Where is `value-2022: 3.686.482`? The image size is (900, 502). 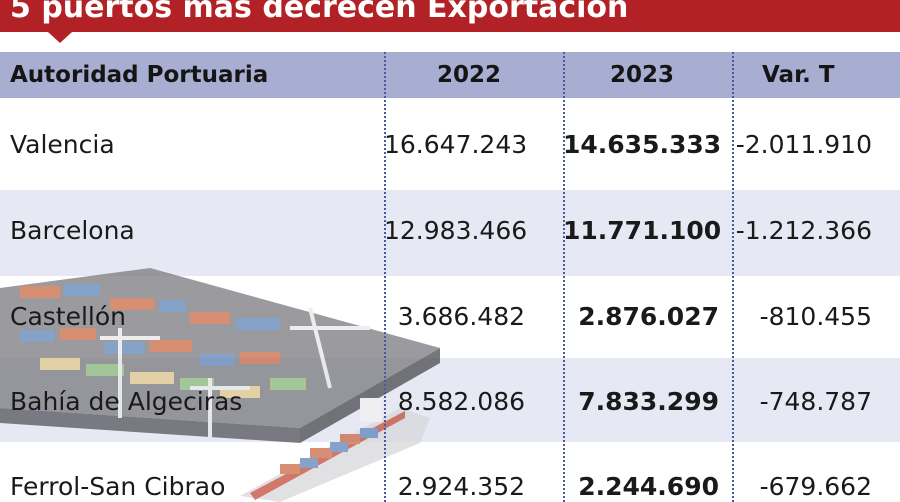
value-2022: 3.686.482 is located at coordinates (461, 316).